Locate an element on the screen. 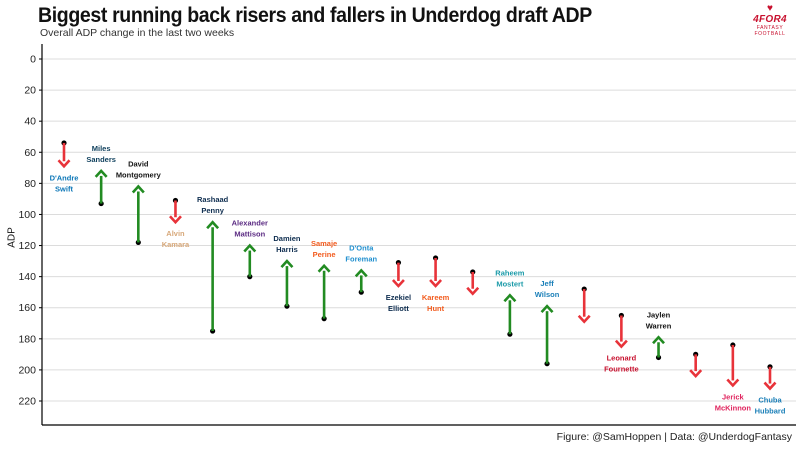  player-label-line: Sanders is located at coordinates (101, 159).